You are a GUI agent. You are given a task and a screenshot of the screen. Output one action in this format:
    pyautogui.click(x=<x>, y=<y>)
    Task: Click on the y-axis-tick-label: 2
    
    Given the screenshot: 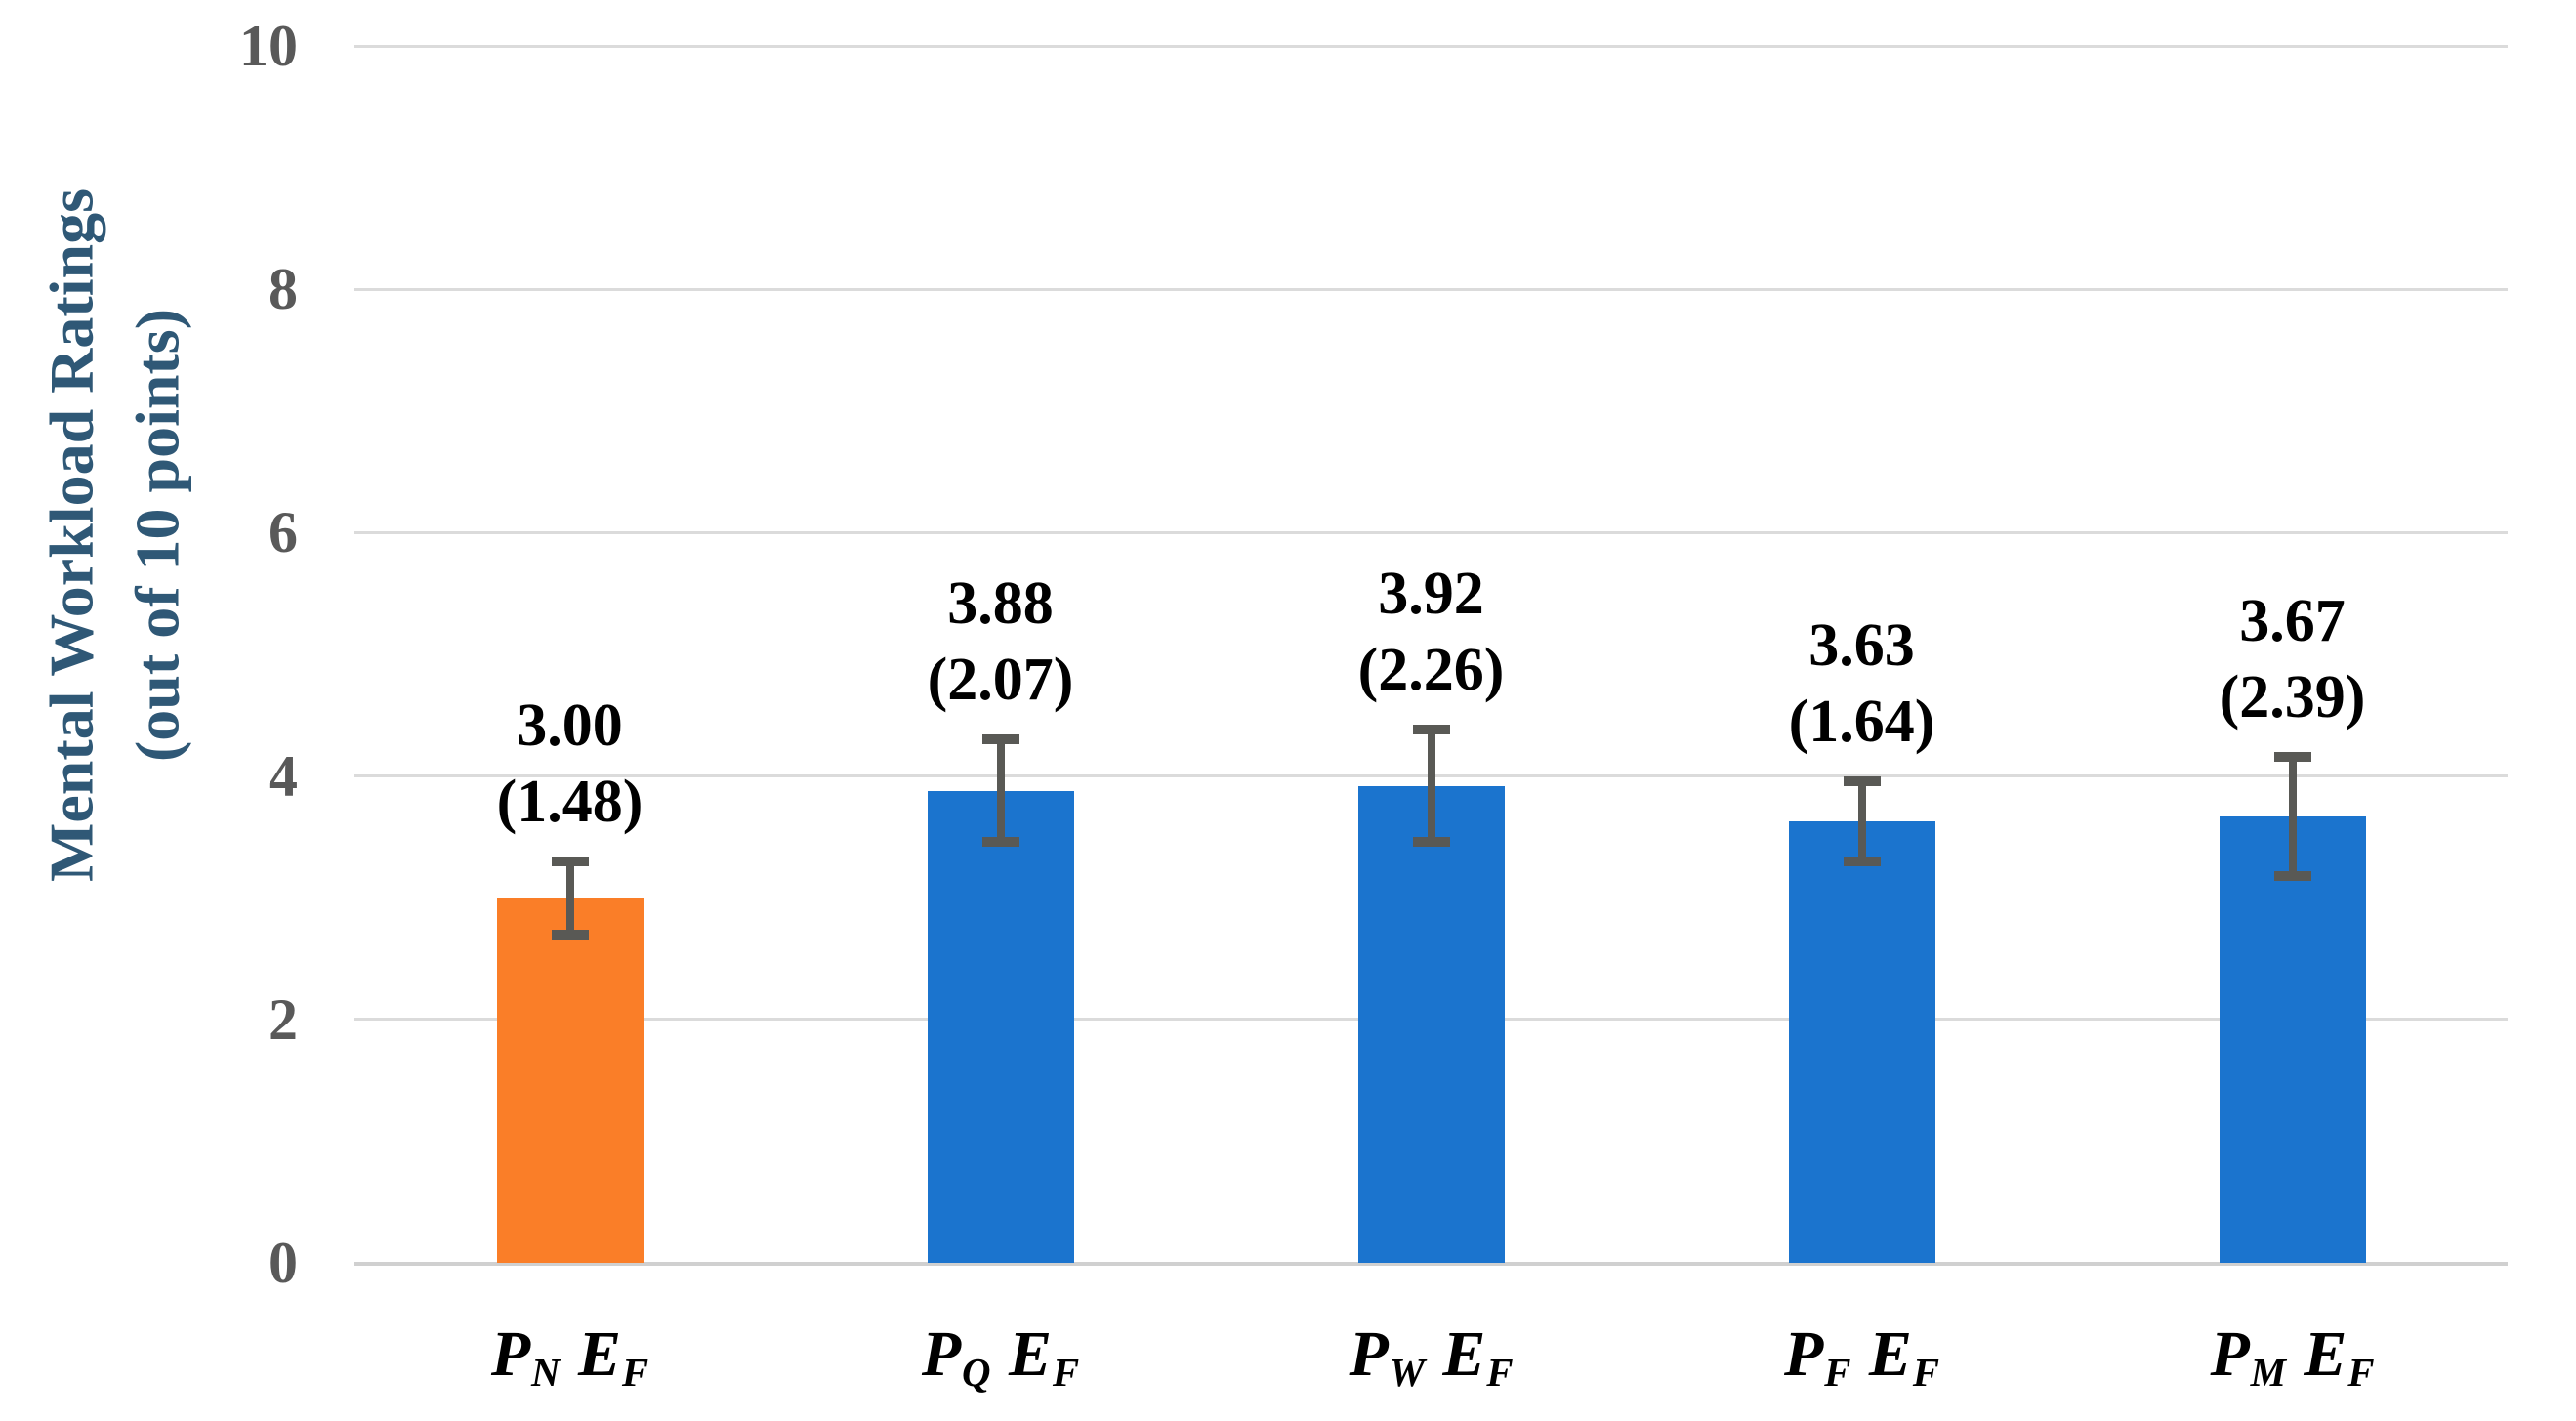 What is the action you would take?
    pyautogui.click(x=284, y=1019)
    